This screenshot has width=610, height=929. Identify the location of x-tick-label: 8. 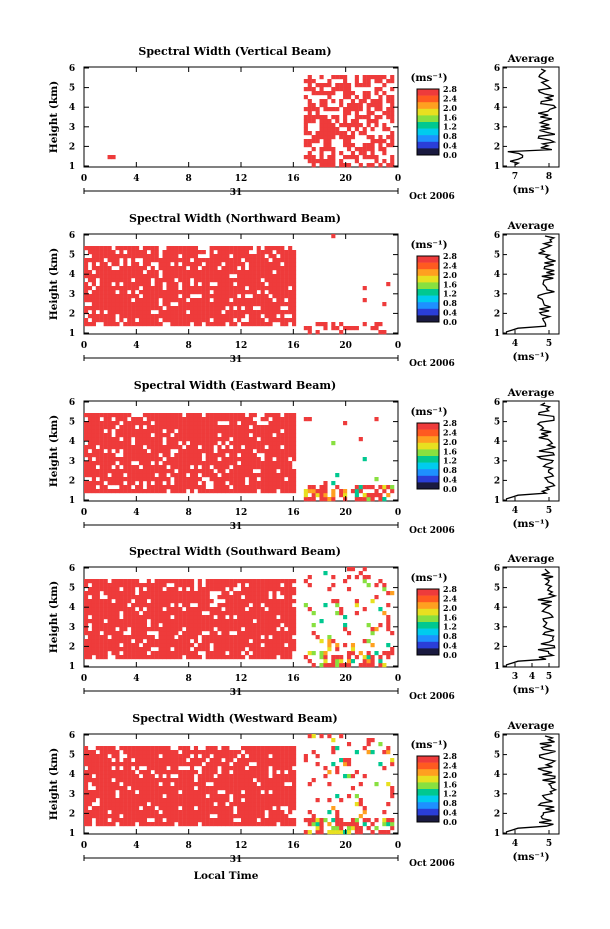
(189, 513).